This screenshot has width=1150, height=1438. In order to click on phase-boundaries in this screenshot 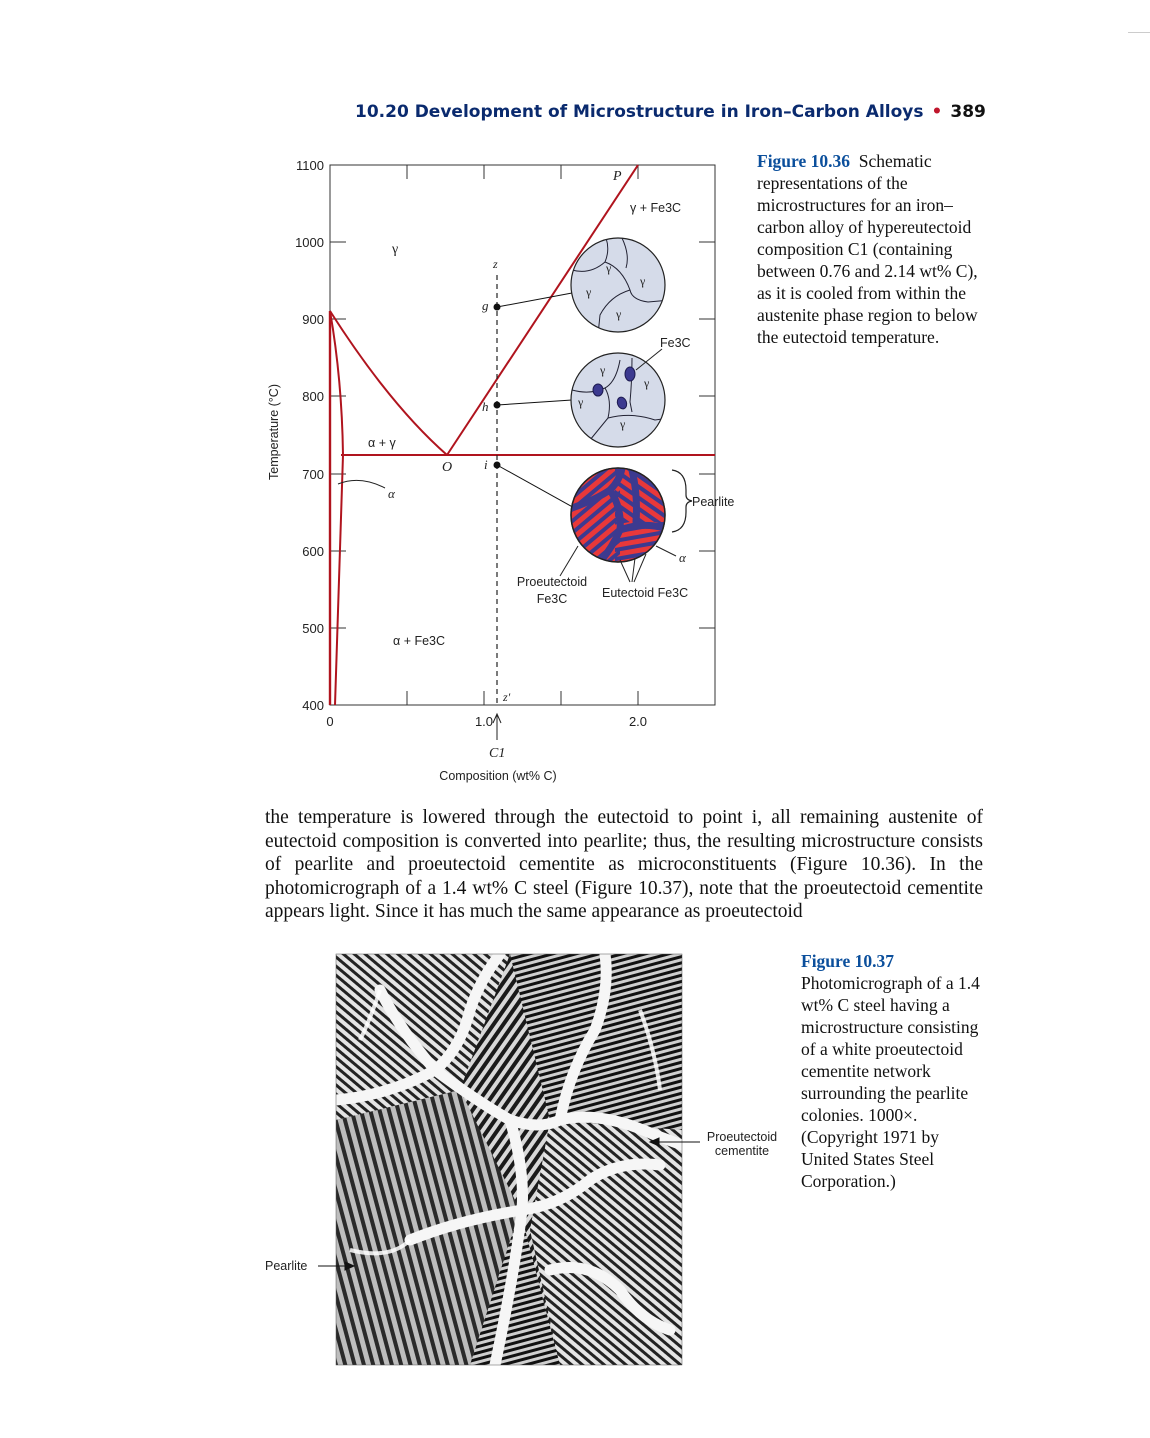, I will do `click(521, 435)`.